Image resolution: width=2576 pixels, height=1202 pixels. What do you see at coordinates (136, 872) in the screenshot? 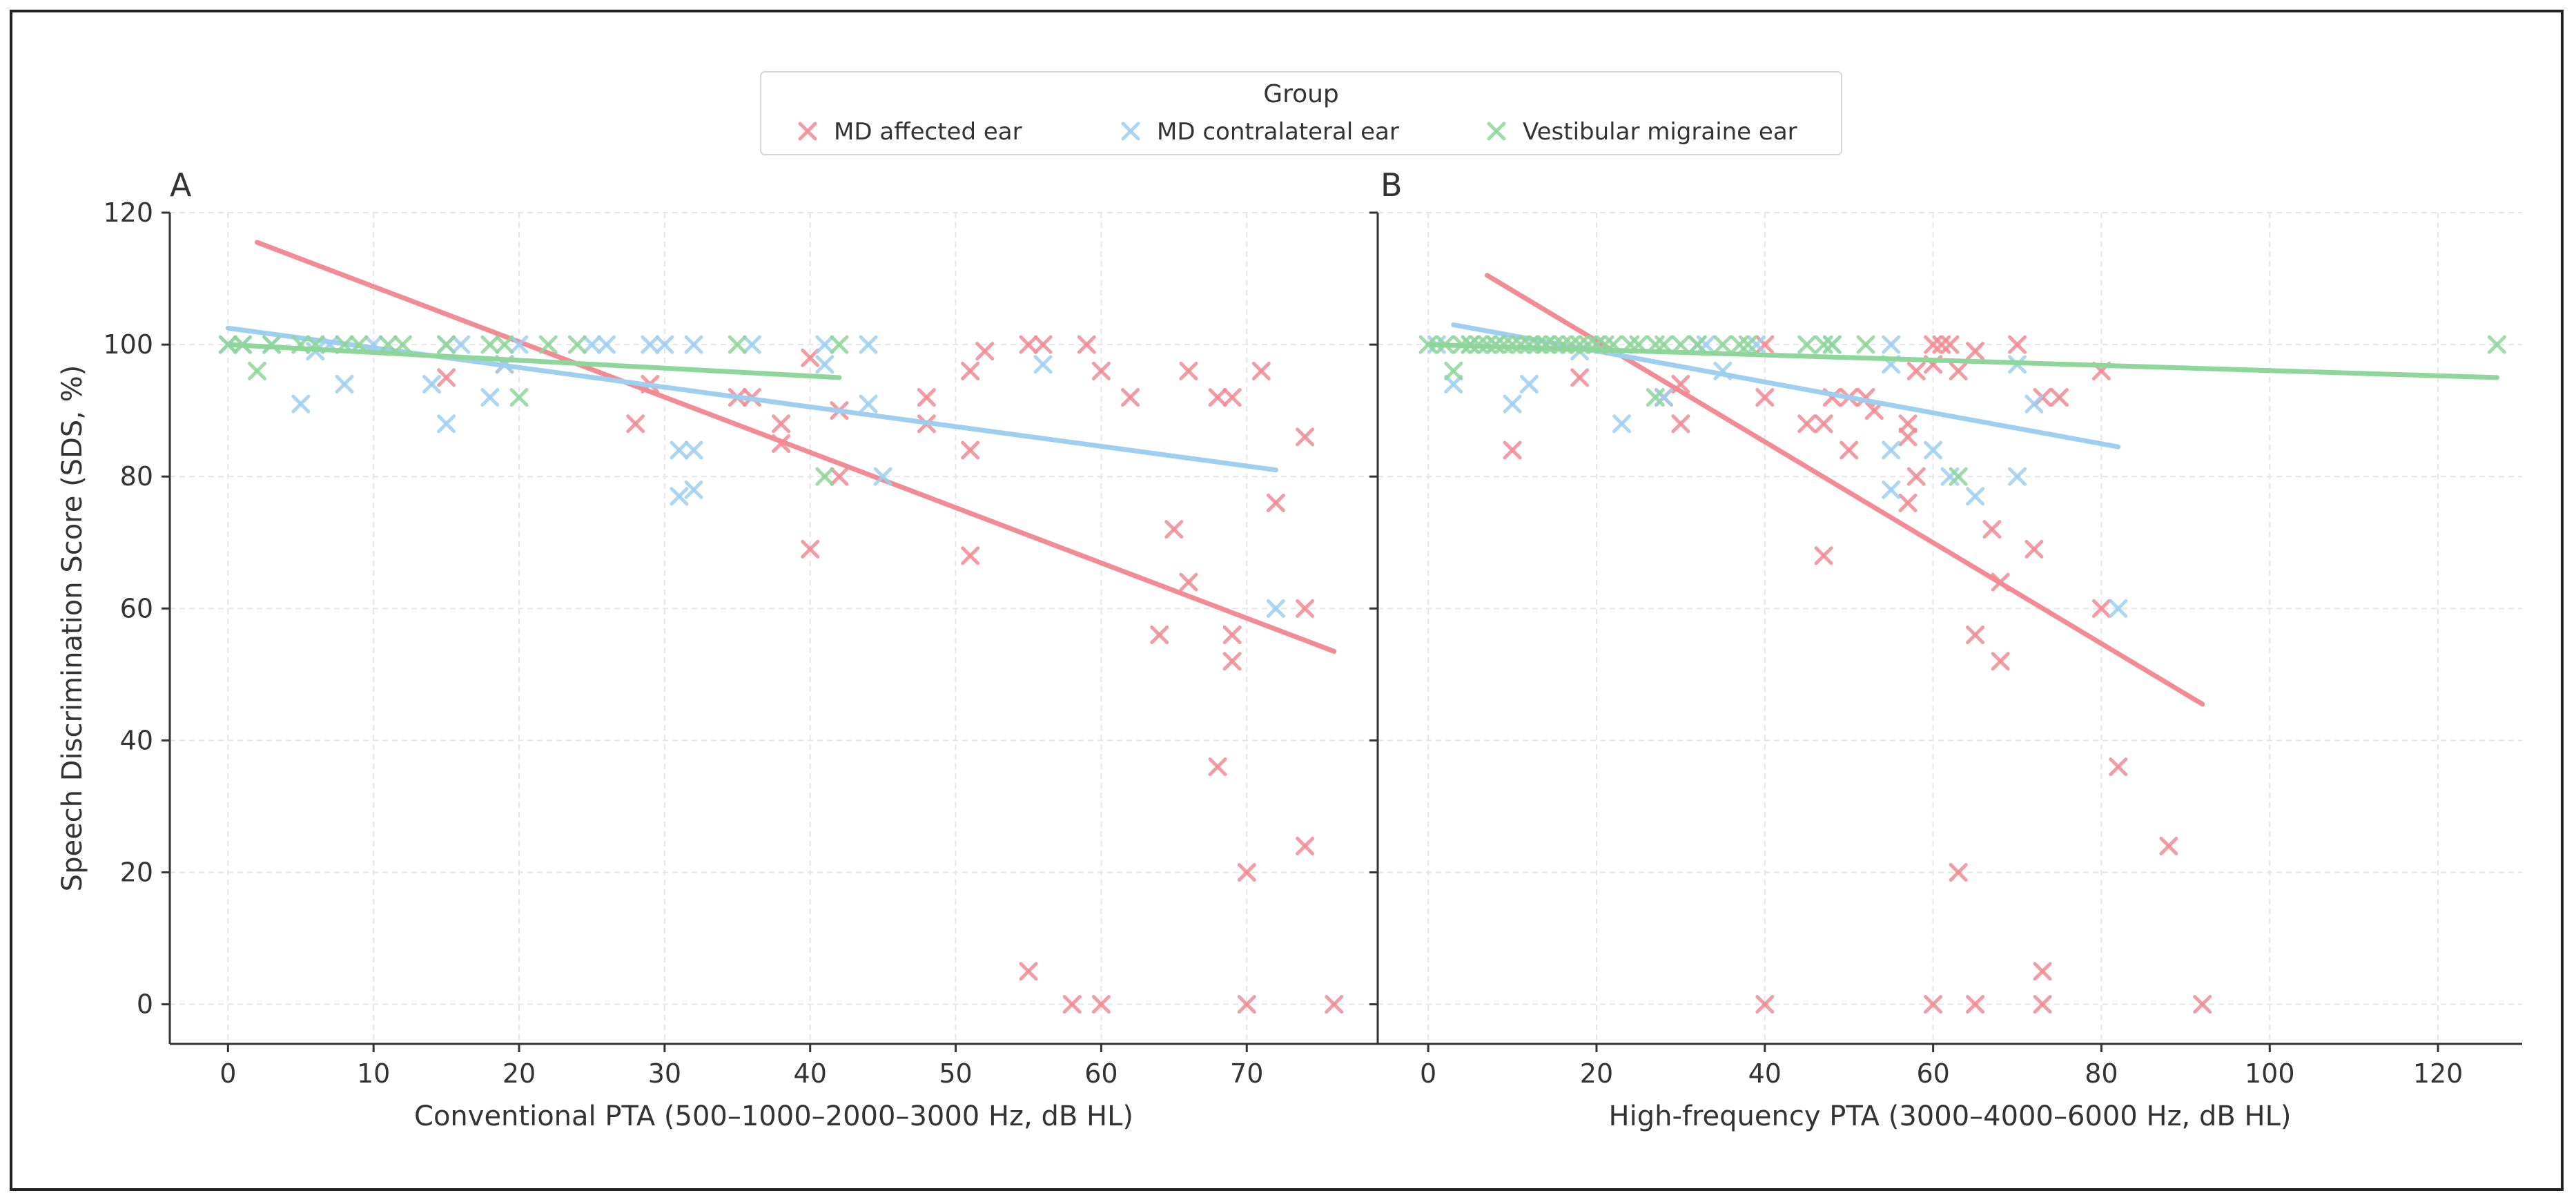
I see `y-tick-label: 20` at bounding box center [136, 872].